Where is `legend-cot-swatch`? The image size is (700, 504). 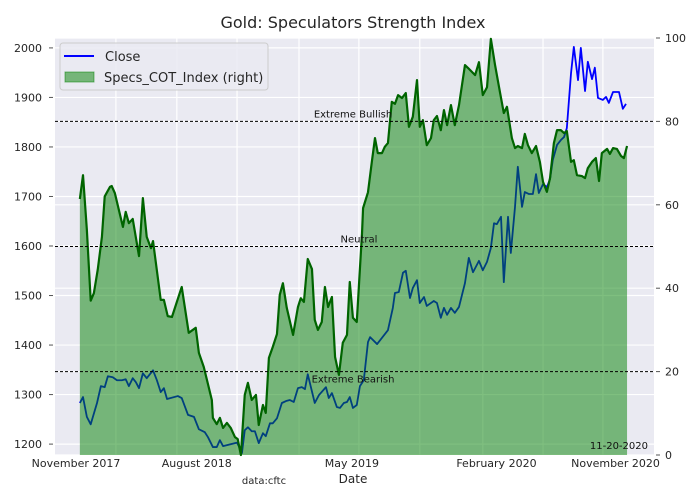
legend-cot-swatch is located at coordinates (79, 77).